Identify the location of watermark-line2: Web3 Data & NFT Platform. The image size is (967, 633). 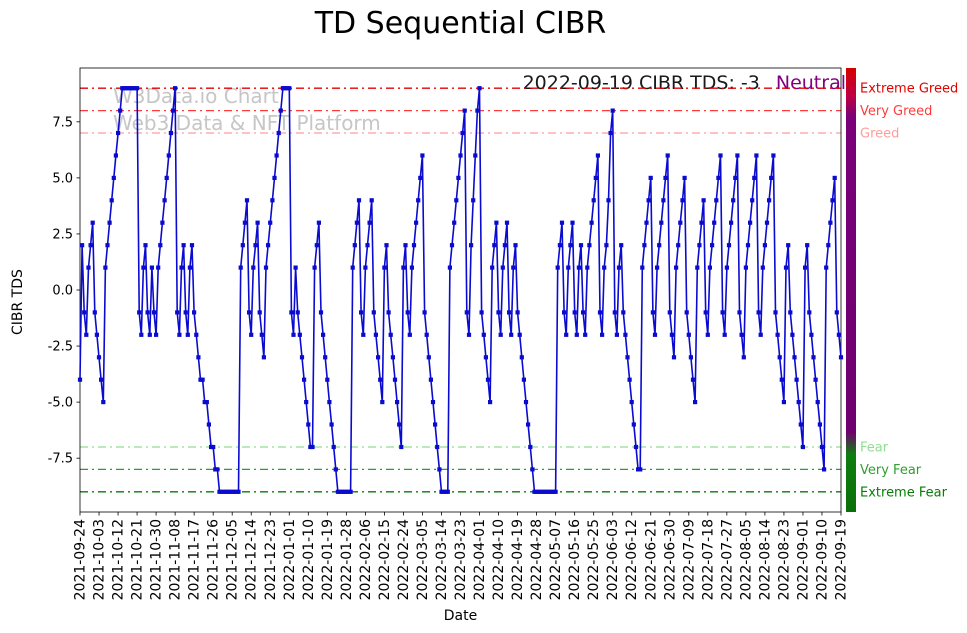
(247, 123).